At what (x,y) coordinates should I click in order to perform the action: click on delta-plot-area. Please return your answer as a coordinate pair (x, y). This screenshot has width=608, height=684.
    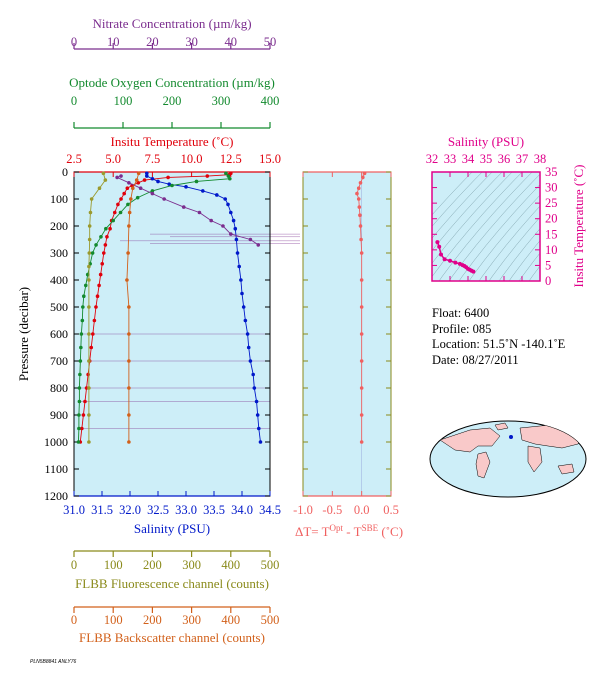
    Looking at the image, I should click on (347, 334).